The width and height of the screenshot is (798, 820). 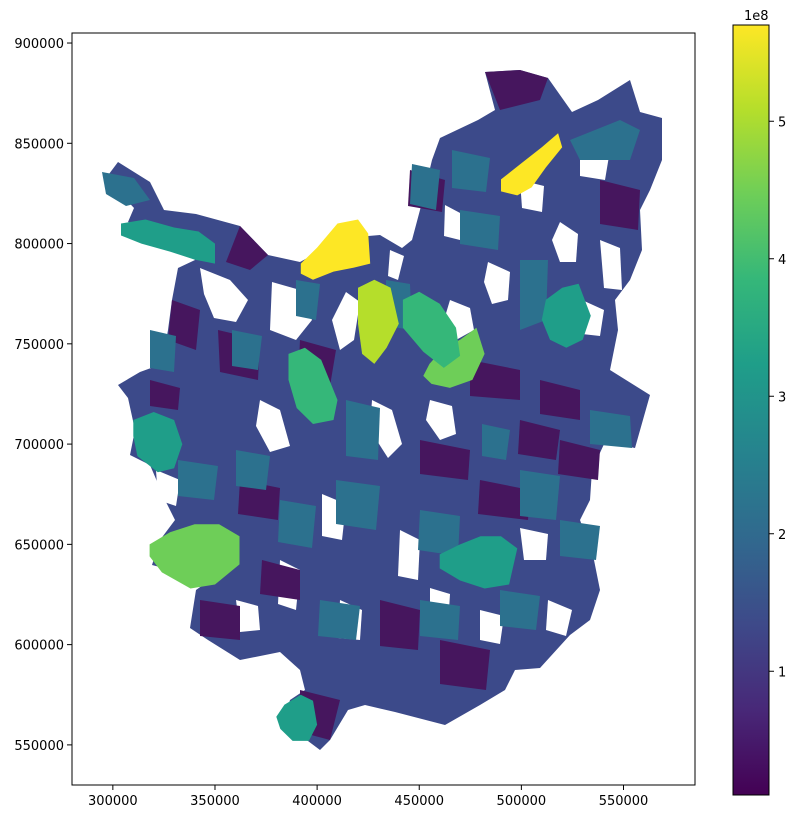 What do you see at coordinates (168, 241) in the screenshot?
I see `region-north-west-teal-strip` at bounding box center [168, 241].